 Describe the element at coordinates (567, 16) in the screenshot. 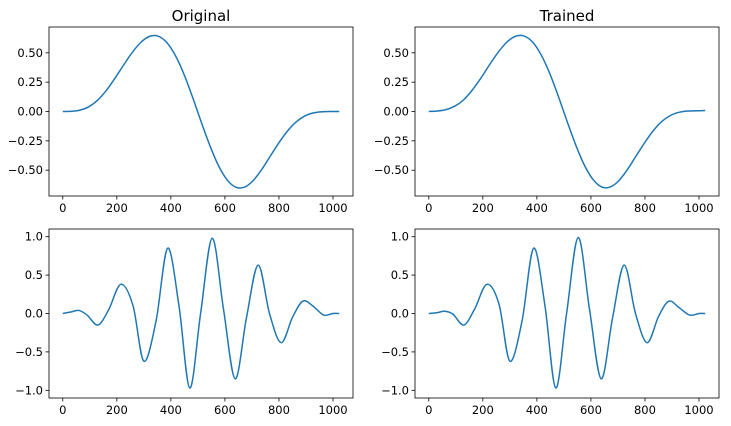

I see `chart-title: Trained` at that location.